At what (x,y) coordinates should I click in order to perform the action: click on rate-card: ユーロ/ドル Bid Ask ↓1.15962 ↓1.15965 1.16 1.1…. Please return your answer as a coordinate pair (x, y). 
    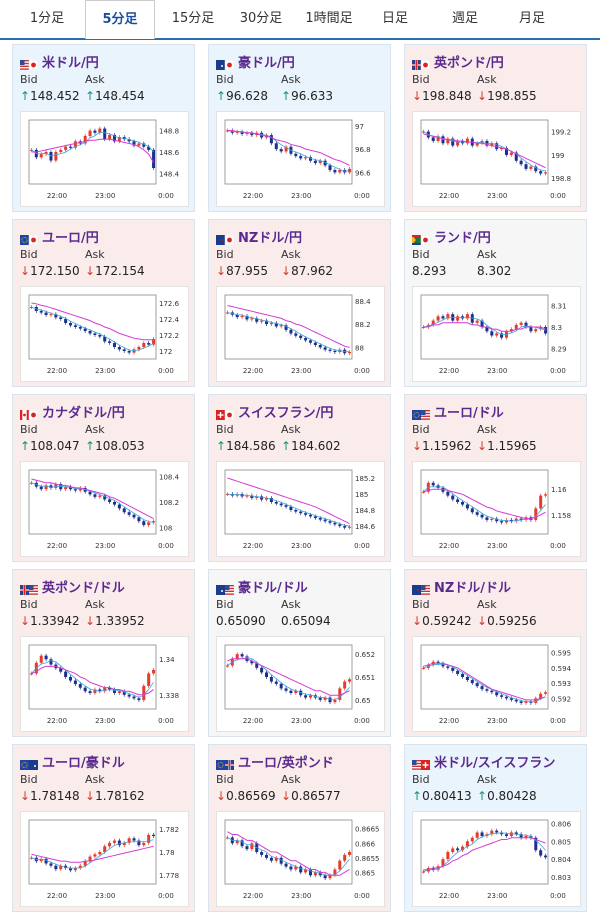
    Looking at the image, I should click on (495, 478).